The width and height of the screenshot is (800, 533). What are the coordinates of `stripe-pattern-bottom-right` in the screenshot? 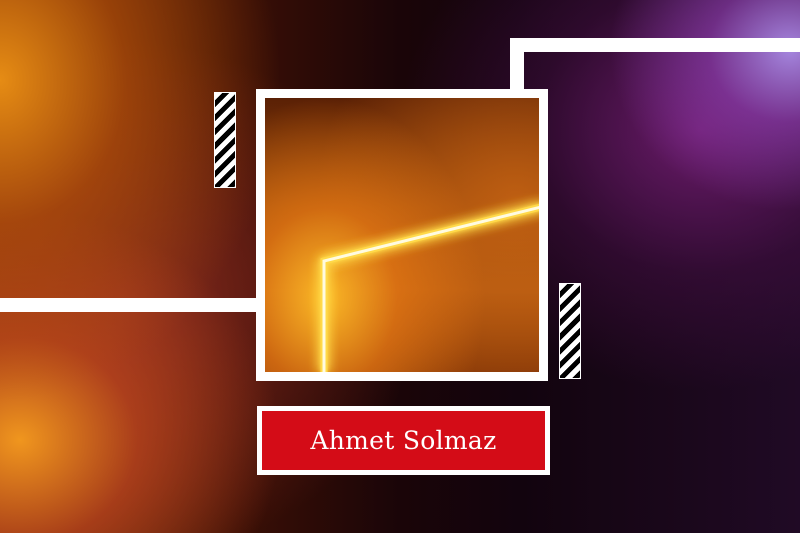 It's located at (570, 331).